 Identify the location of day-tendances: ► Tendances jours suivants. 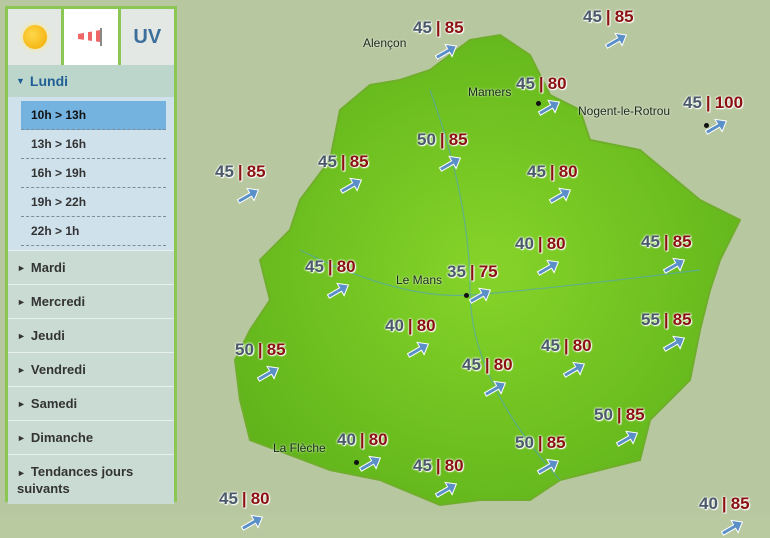
(91, 479).